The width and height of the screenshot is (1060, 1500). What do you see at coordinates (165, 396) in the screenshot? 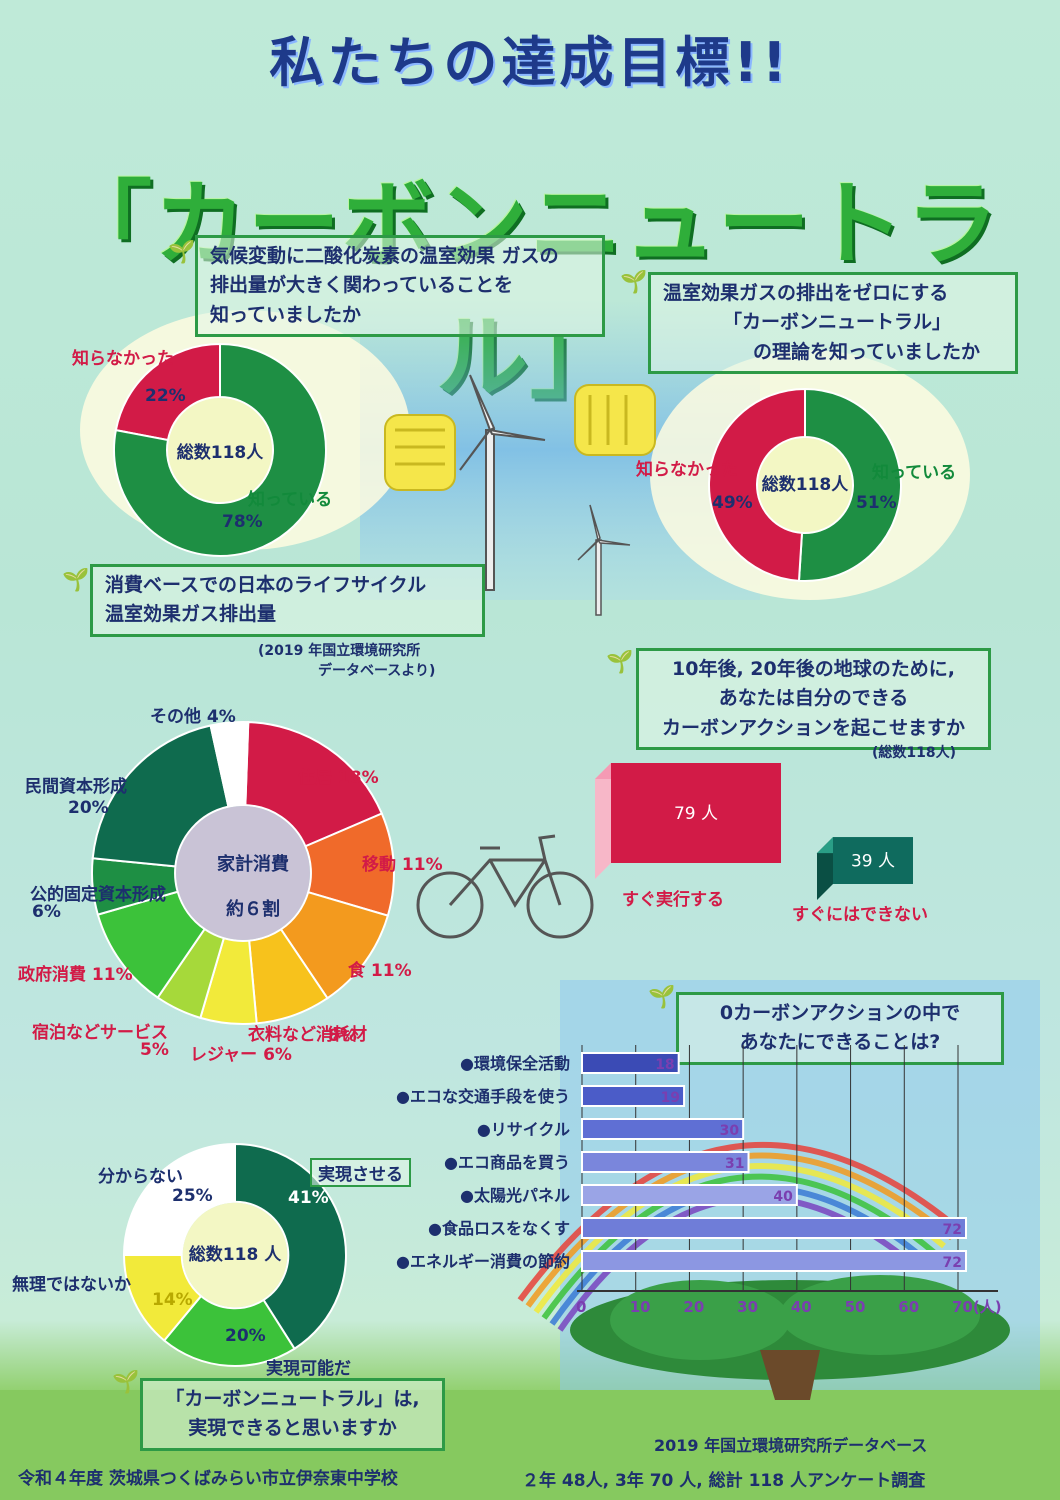
I see `q1-value-unknown: 22%` at bounding box center [165, 396].